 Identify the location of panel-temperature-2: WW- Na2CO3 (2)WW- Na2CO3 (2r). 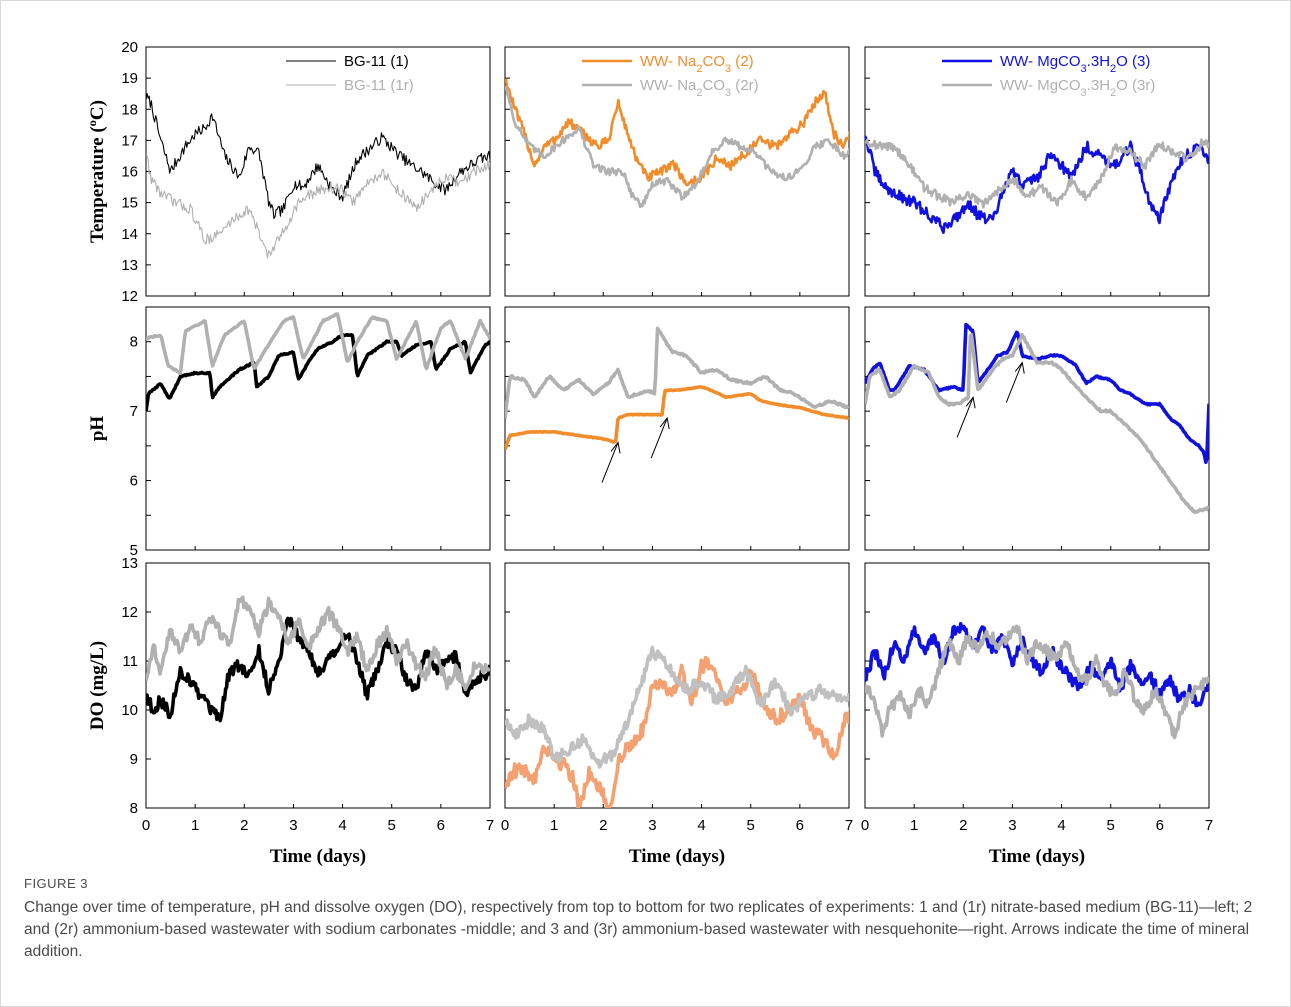
(677, 171).